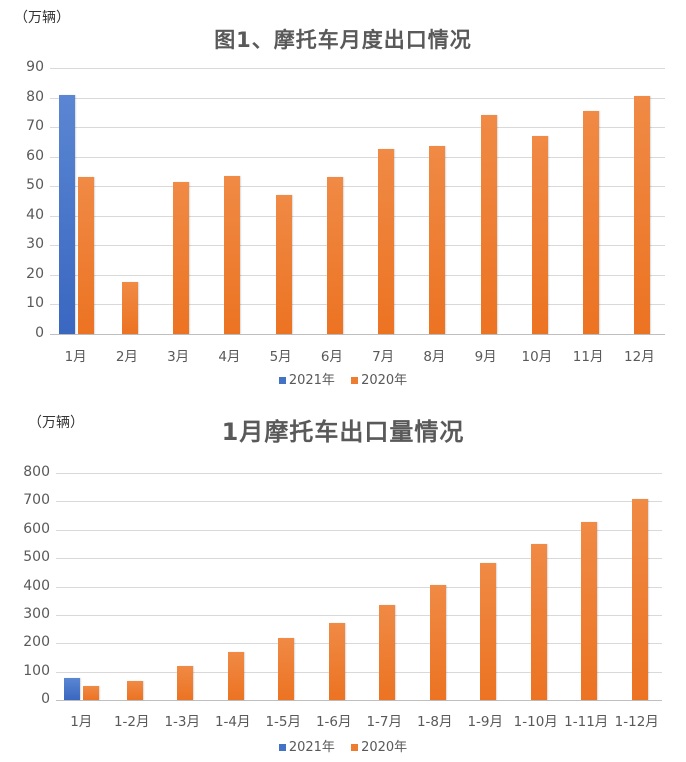  Describe the element at coordinates (539, 234) in the screenshot. I see `bar-2020-10月` at that location.